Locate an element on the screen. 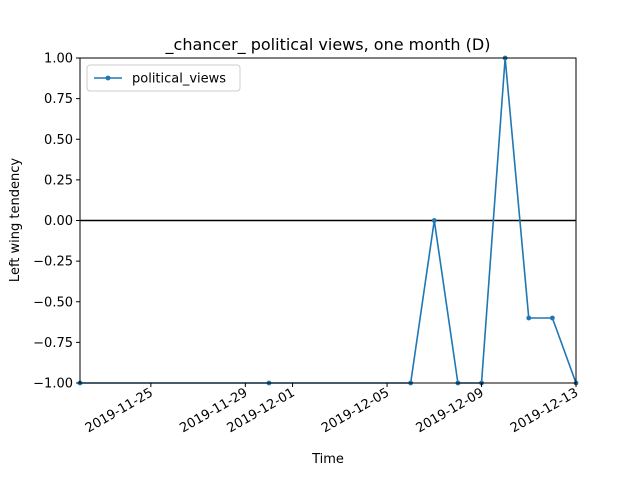 This screenshot has width=640, height=480. y-tick-label: 0.00 is located at coordinates (58, 221).